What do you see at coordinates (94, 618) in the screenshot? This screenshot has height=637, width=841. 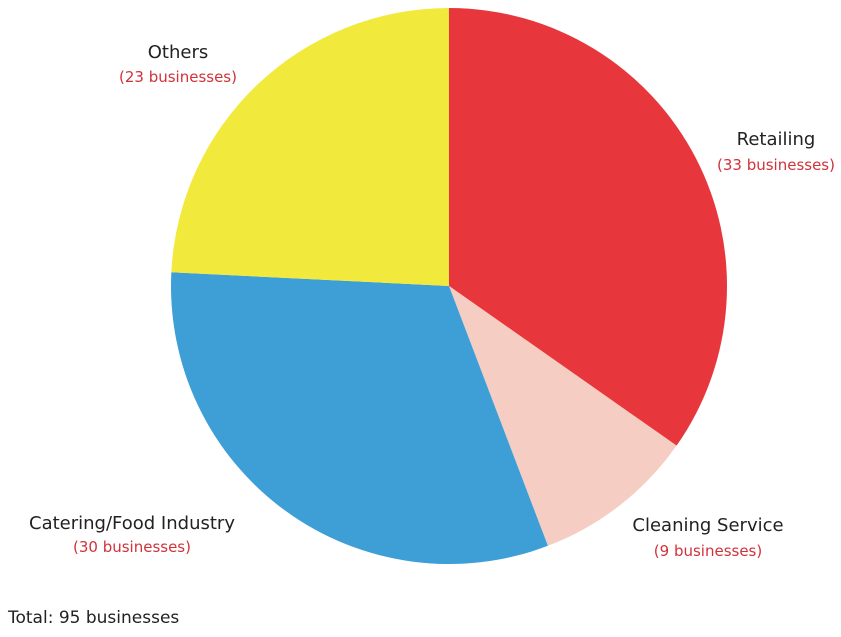 I see `total-caption: Total: 95 businesses` at bounding box center [94, 618].